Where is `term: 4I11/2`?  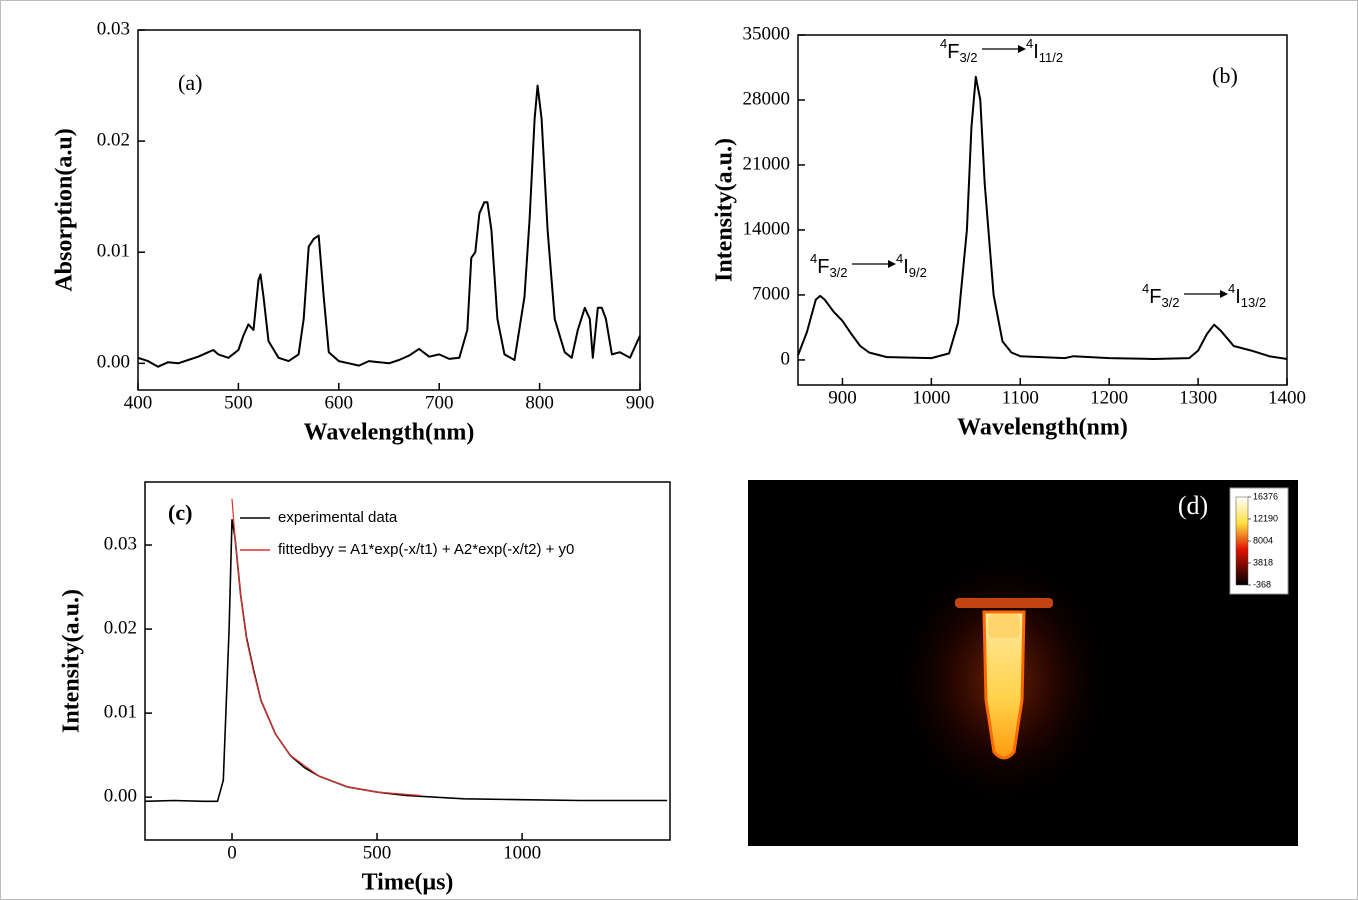
term: 4I11/2 is located at coordinates (1044, 50).